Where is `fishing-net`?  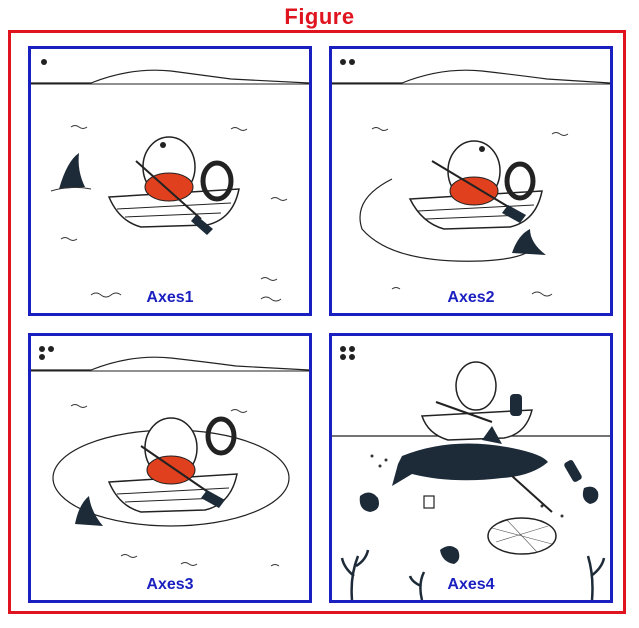 fishing-net is located at coordinates (522, 536).